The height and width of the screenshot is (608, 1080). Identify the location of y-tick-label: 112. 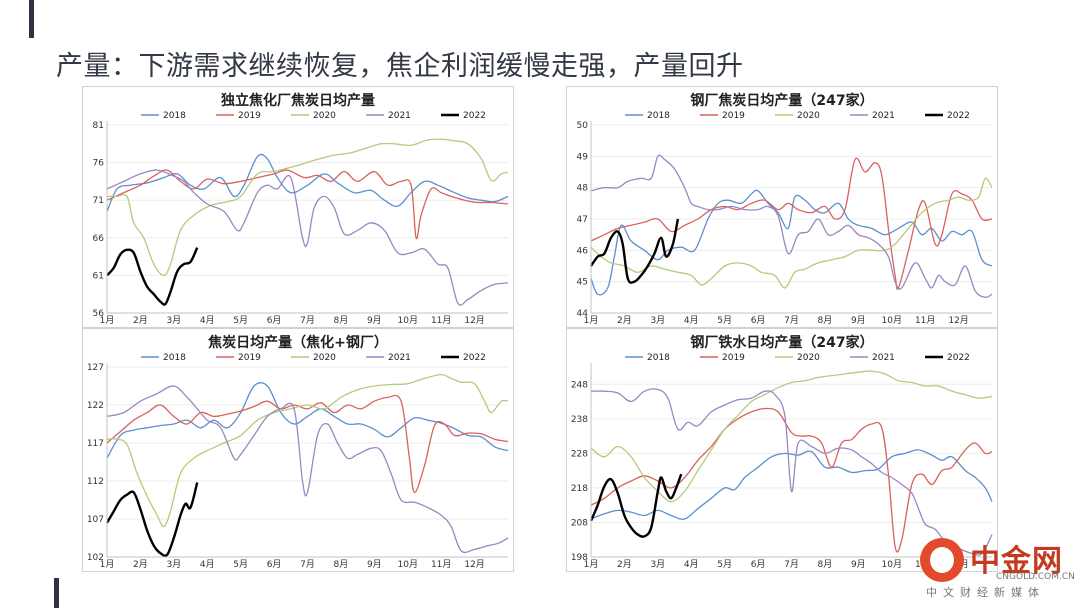
(95, 482).